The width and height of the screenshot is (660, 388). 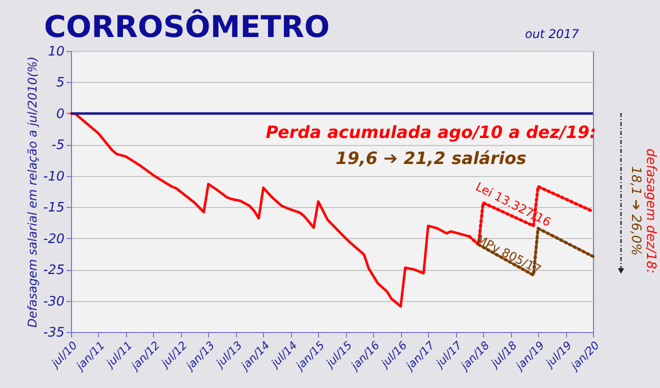 What do you see at coordinates (56, 52) in the screenshot?
I see `y-tick-label: 10` at bounding box center [56, 52].